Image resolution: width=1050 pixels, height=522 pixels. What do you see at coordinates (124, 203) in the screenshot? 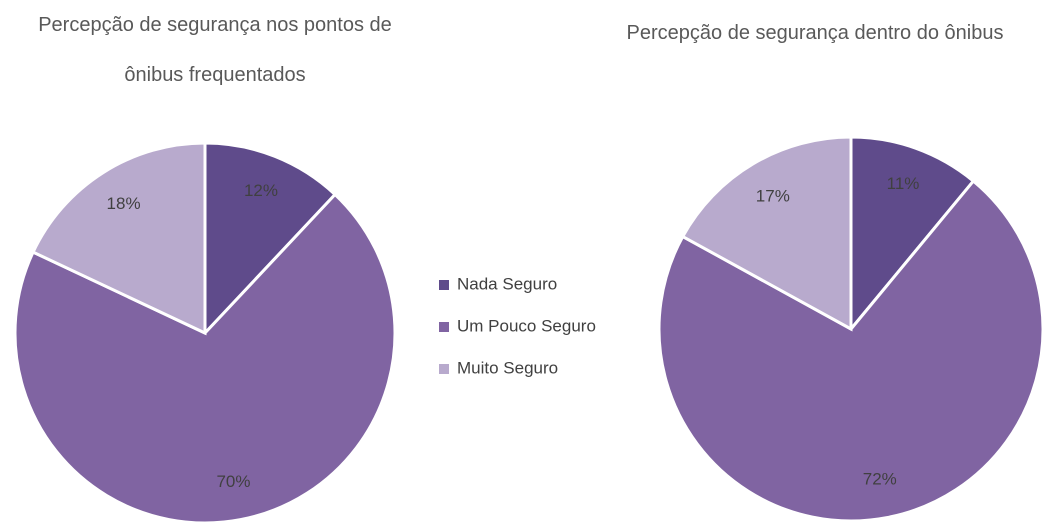
I see `data-label: 18%` at bounding box center [124, 203].